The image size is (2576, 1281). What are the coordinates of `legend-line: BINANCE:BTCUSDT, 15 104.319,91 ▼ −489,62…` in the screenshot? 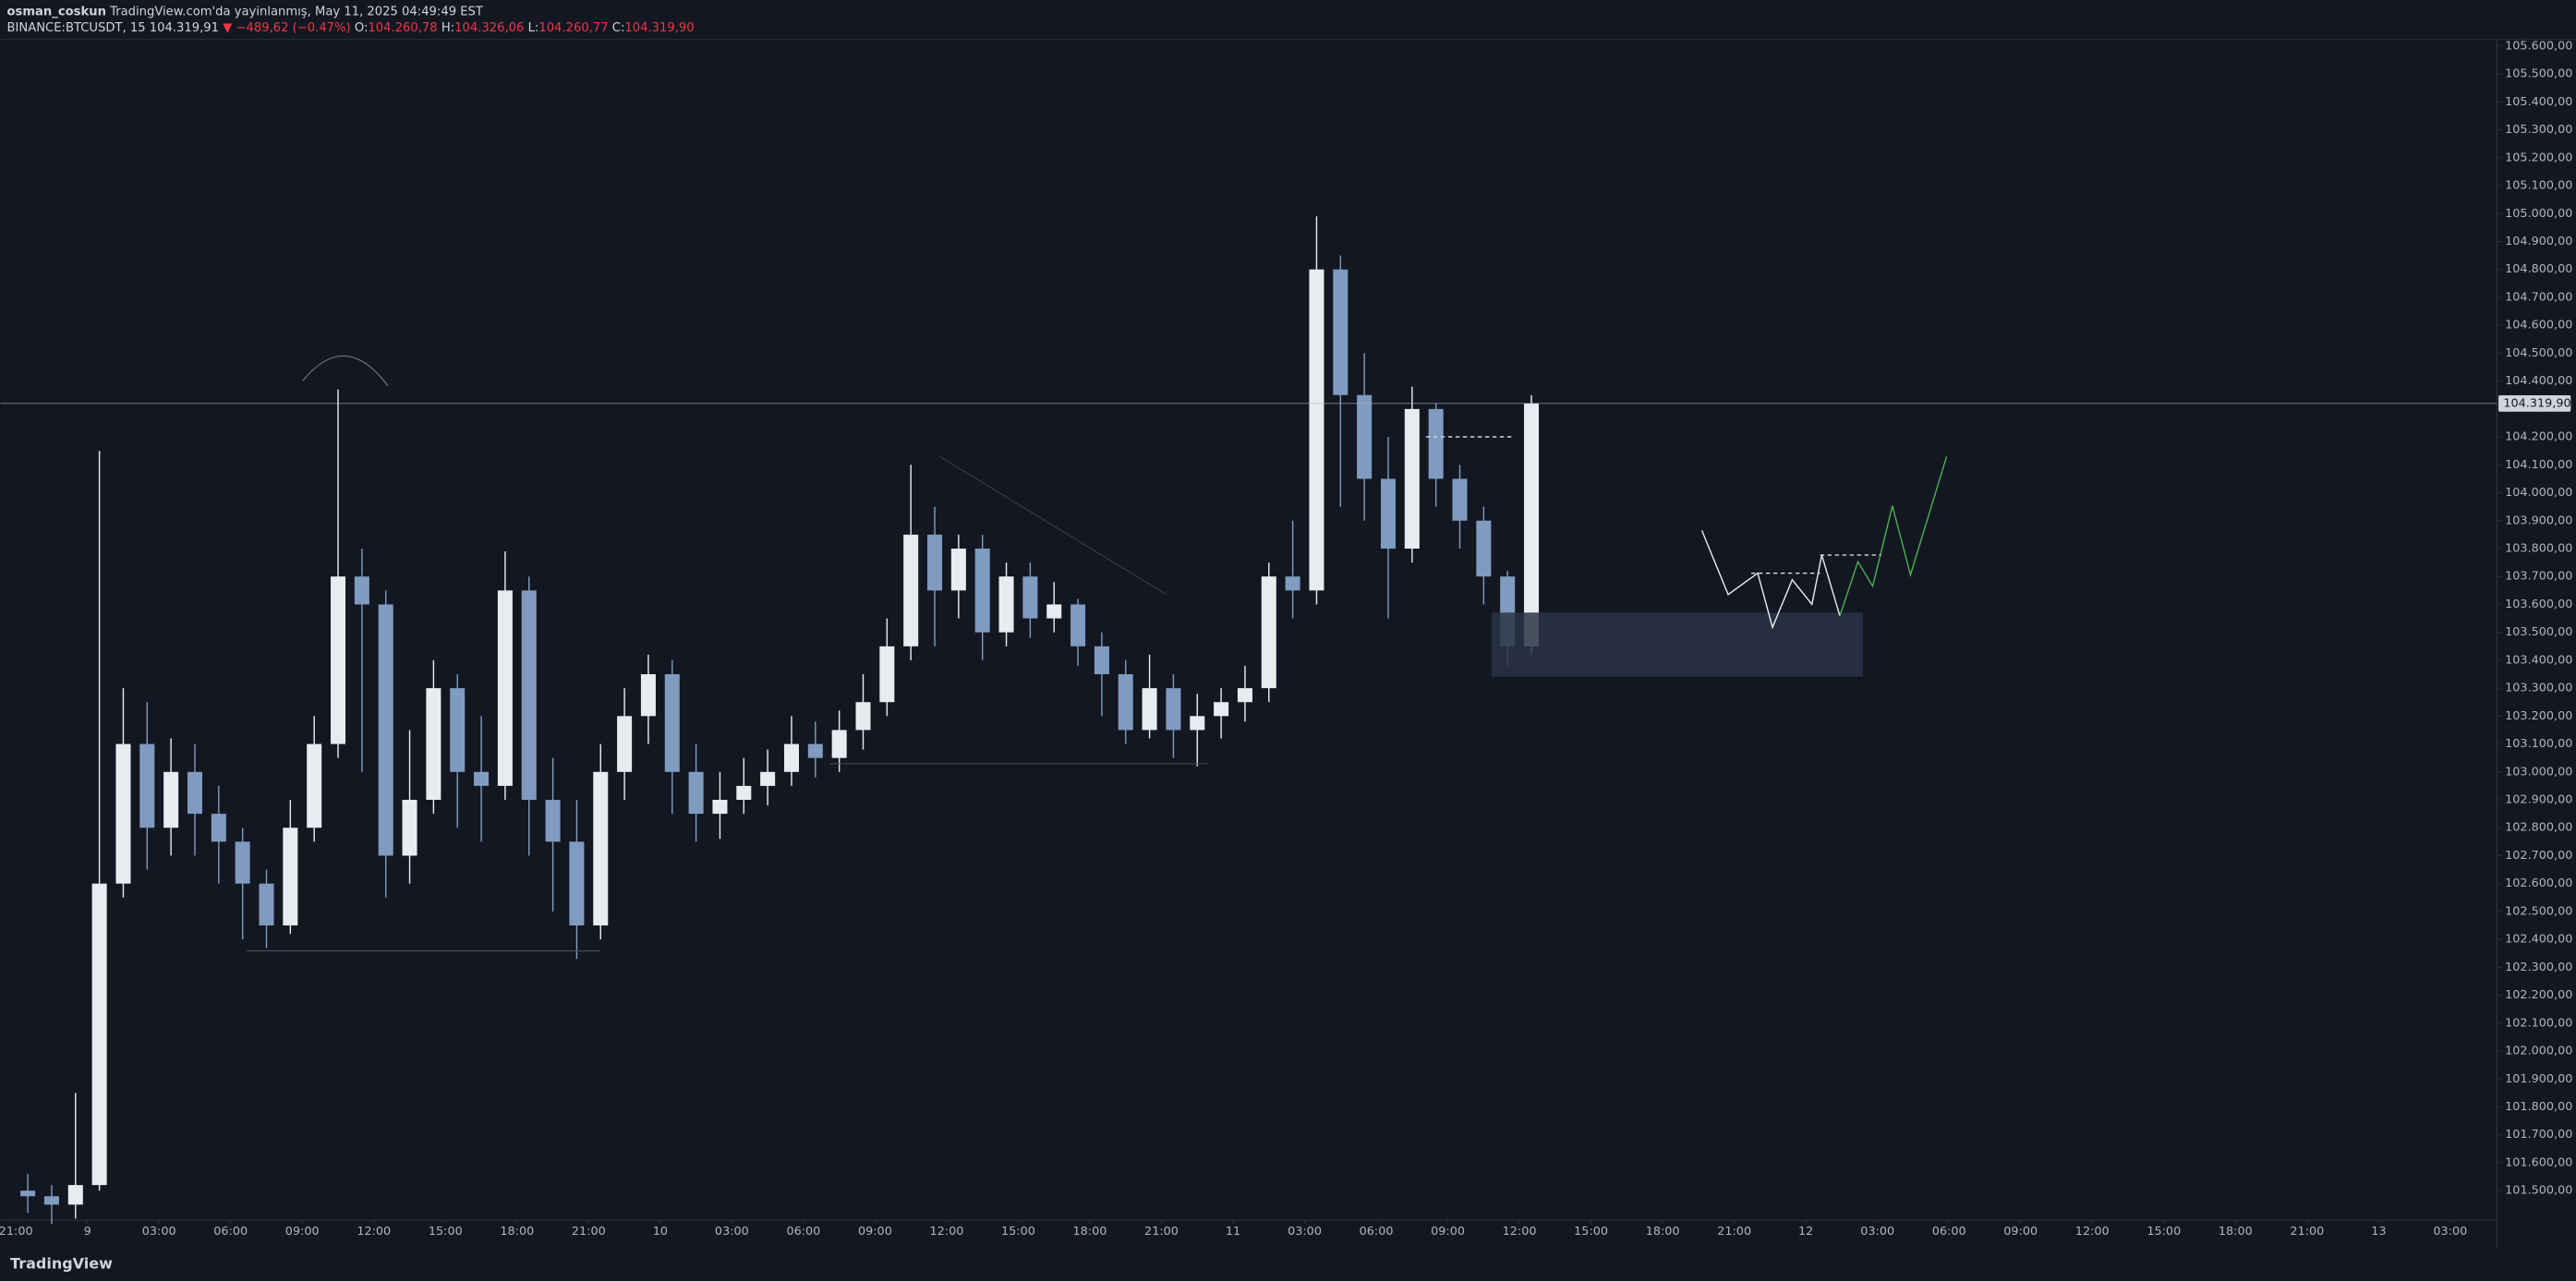 It's located at (351, 28).